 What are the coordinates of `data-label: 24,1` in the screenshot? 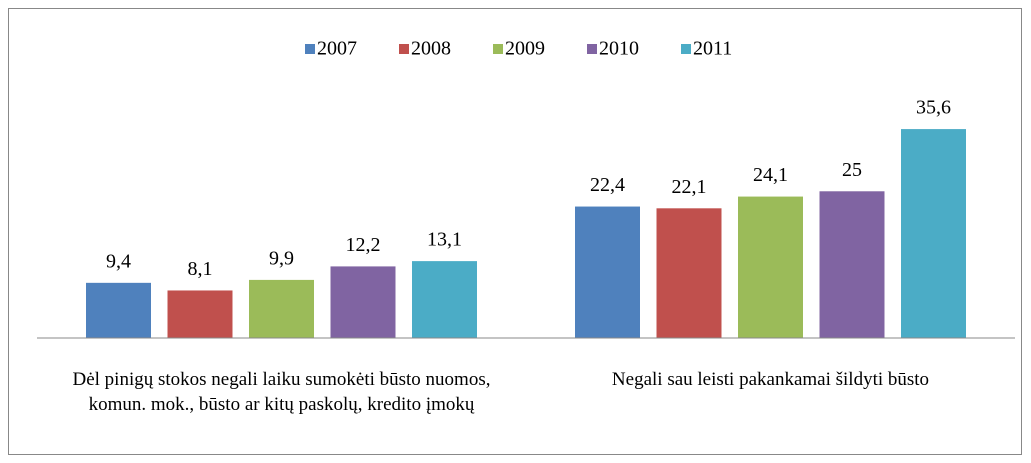 It's located at (770, 175).